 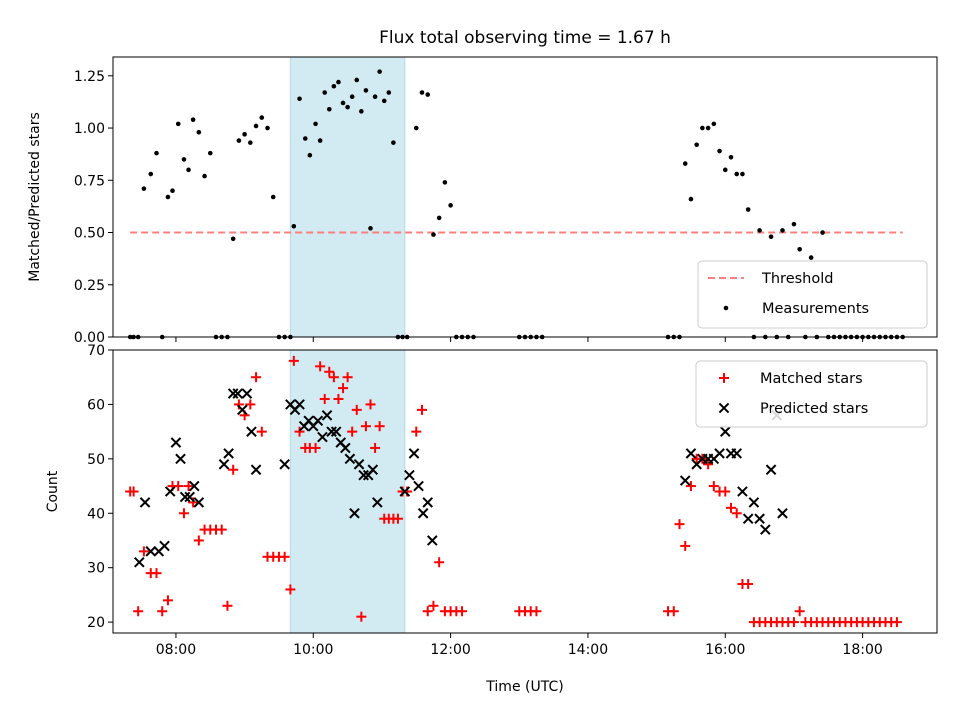 What do you see at coordinates (89, 286) in the screenshot?
I see `top-y-tick-label: 0.25` at bounding box center [89, 286].